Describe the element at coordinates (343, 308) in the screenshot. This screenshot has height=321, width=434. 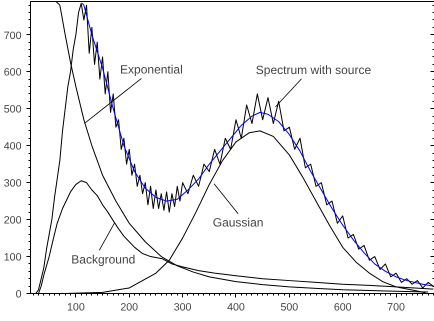
I see `x-tick-label: 600` at that location.